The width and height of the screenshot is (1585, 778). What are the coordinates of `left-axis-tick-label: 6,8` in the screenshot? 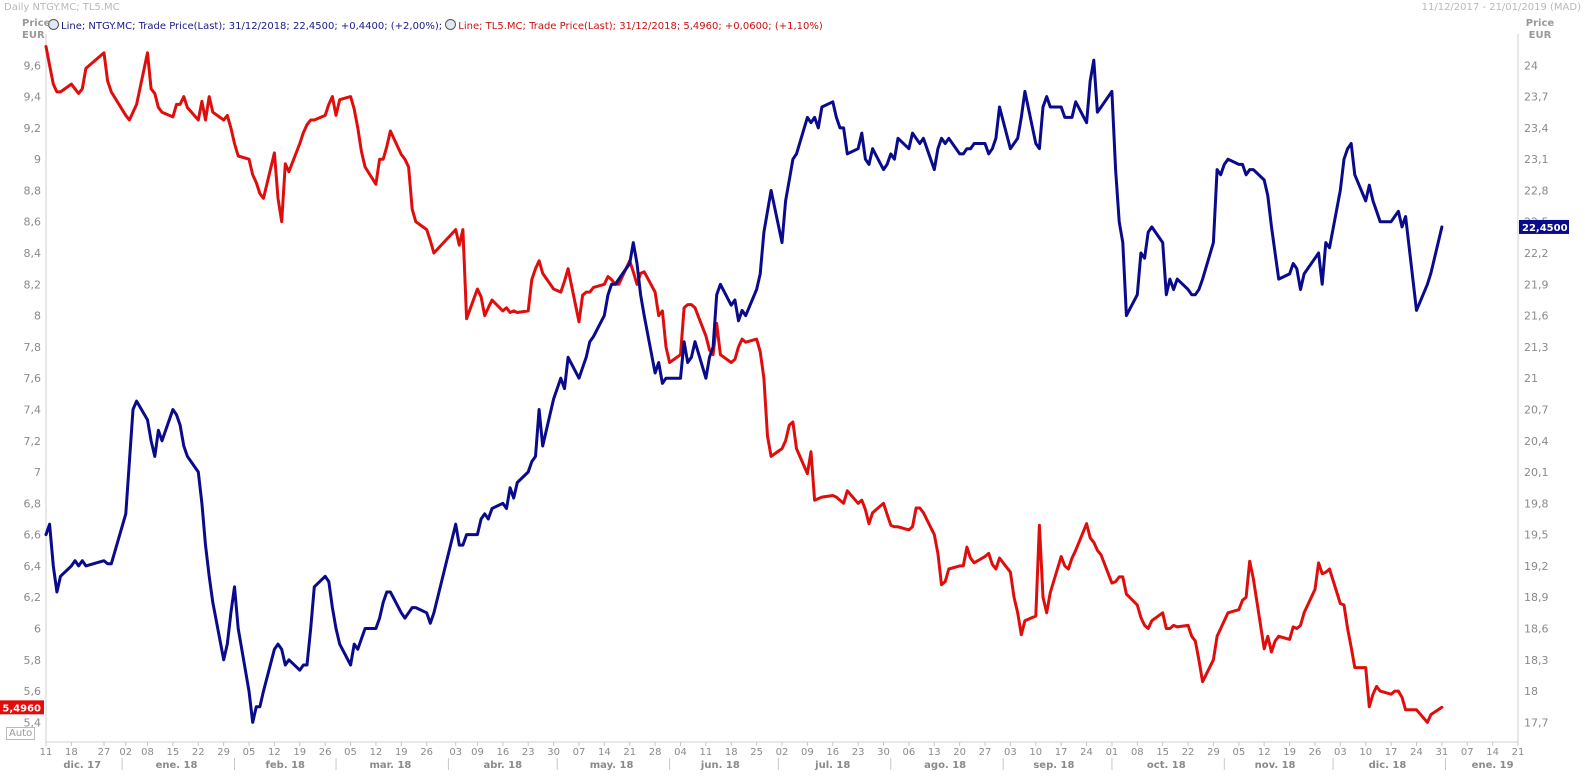 It's located at (33, 503).